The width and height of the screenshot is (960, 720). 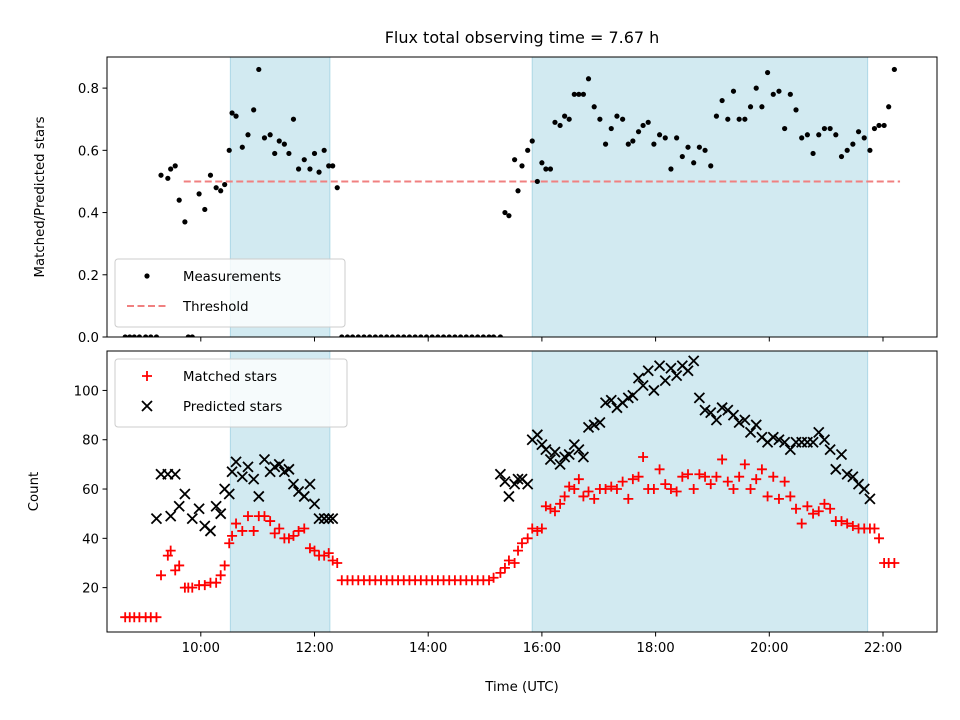 I want to click on legend-label: Threshold, so click(x=215, y=307).